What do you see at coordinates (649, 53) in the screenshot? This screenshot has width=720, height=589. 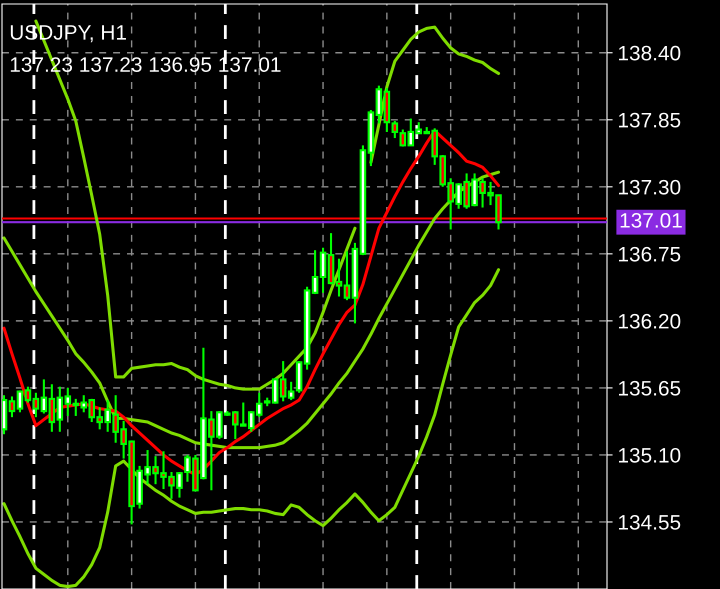 I see `y-tick-label: 138.40` at bounding box center [649, 53].